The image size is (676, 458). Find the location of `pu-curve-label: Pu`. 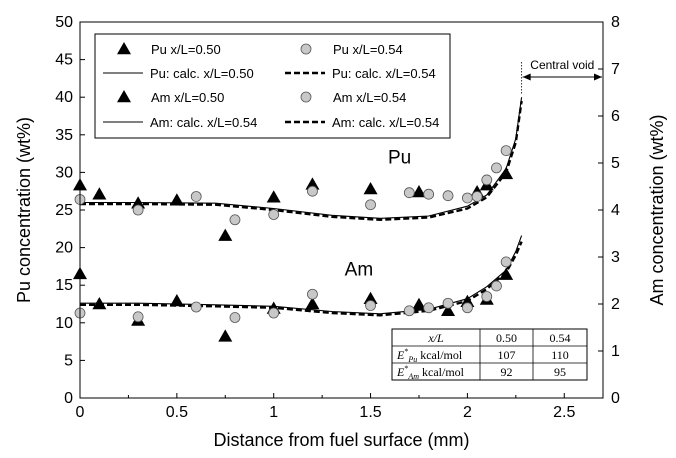

pu-curve-label: Pu is located at coordinates (399, 157).